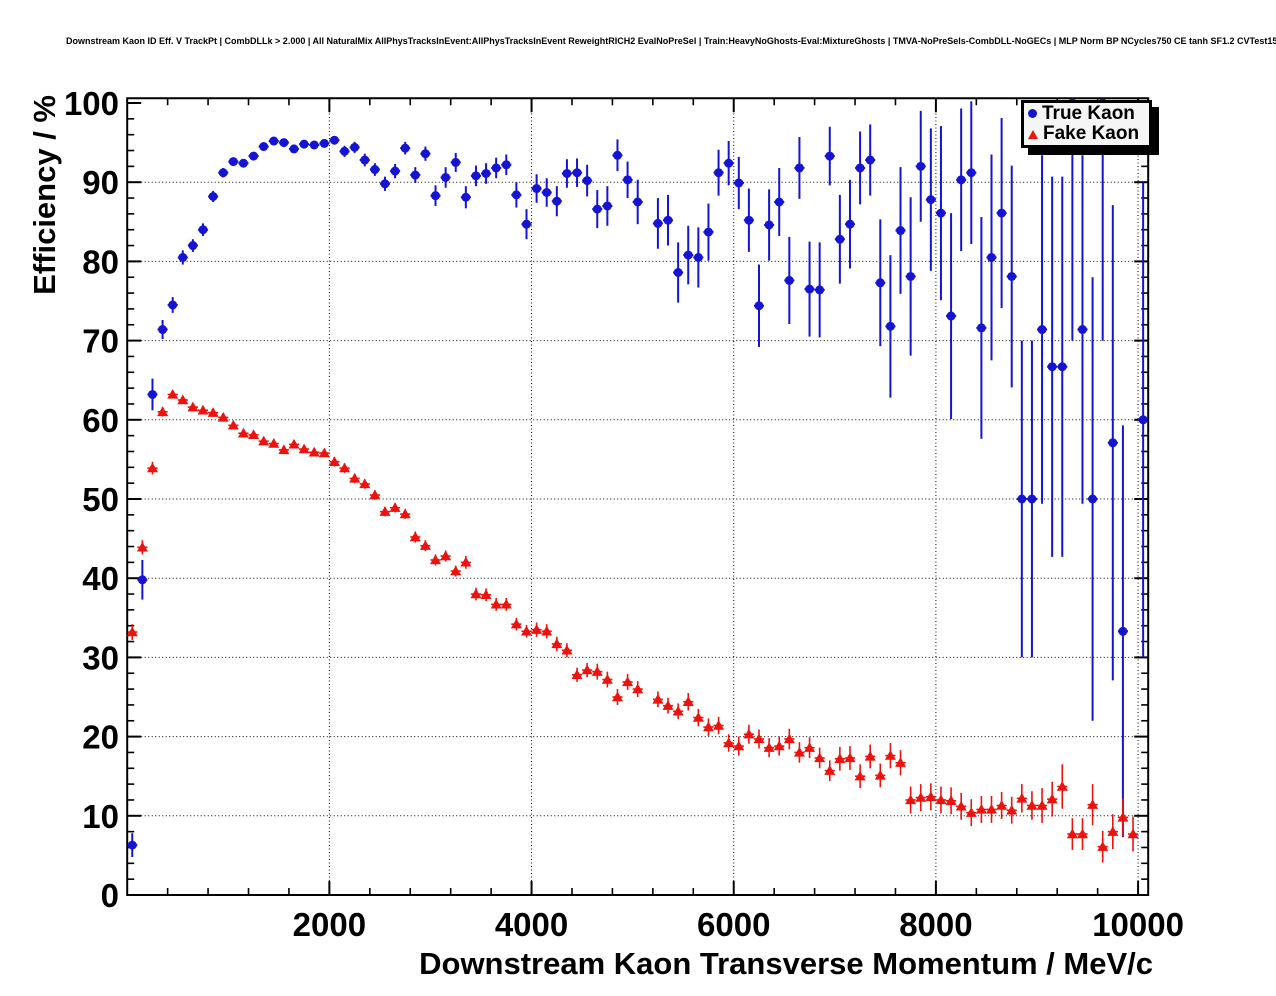  What do you see at coordinates (1138, 924) in the screenshot?
I see `svg-text: 10000` at bounding box center [1138, 924].